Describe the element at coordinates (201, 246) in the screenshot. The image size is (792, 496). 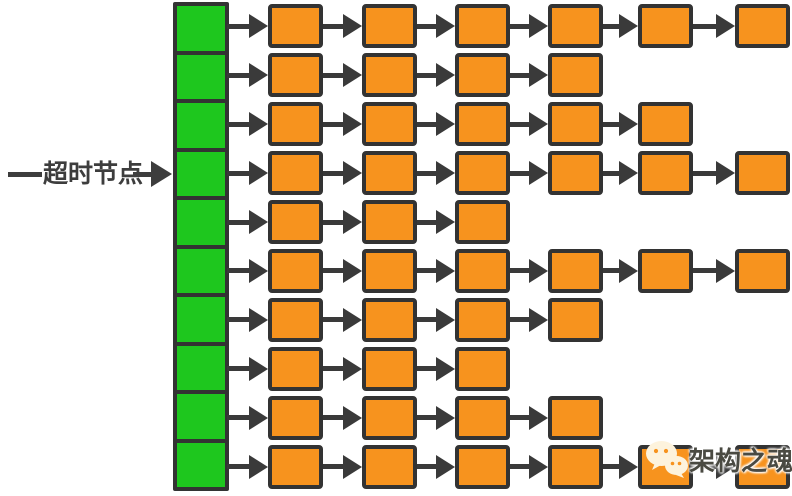
I see `bucket-column` at that location.